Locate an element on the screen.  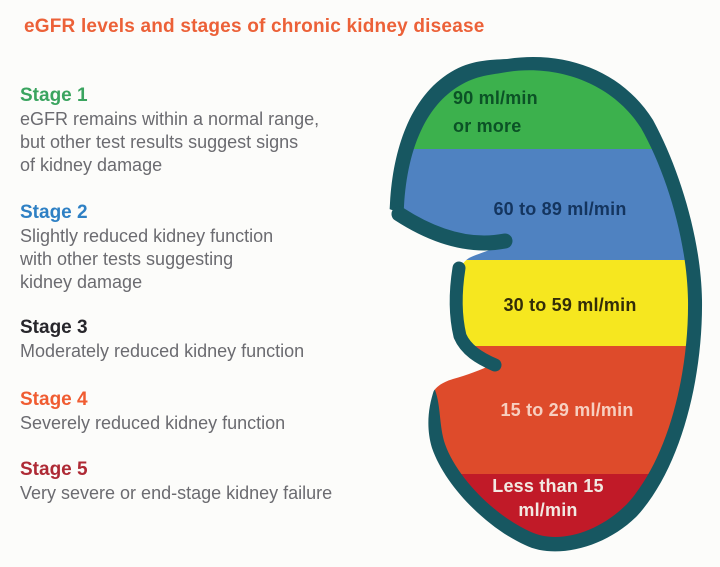
stage-2-description-line: Slightly reduced kidney function is located at coordinates (147, 236).